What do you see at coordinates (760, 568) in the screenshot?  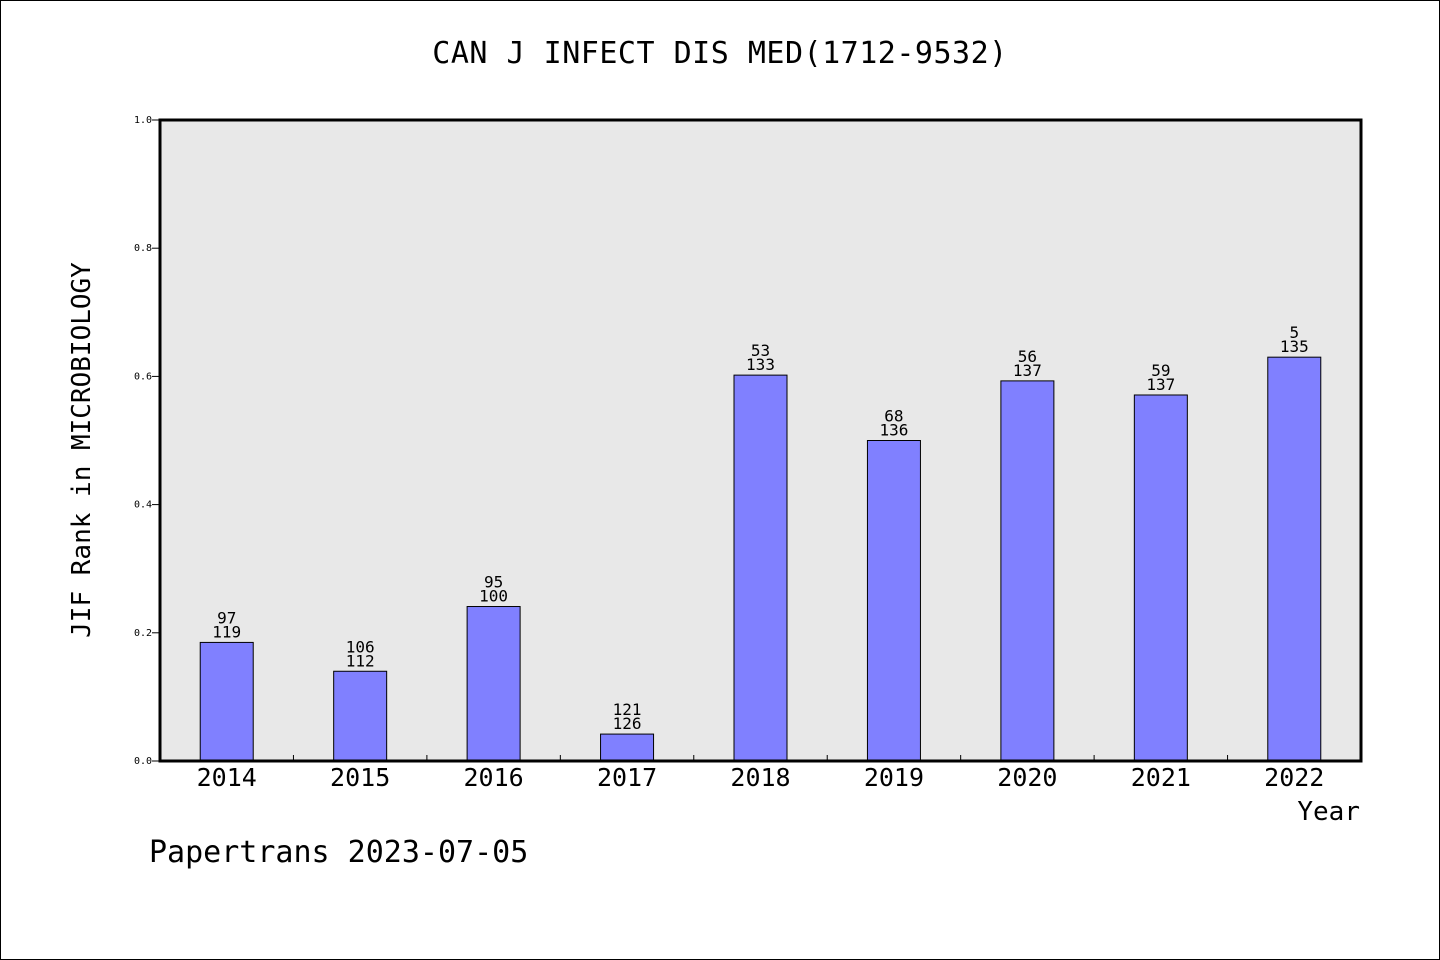 I see `bar-2018` at bounding box center [760, 568].